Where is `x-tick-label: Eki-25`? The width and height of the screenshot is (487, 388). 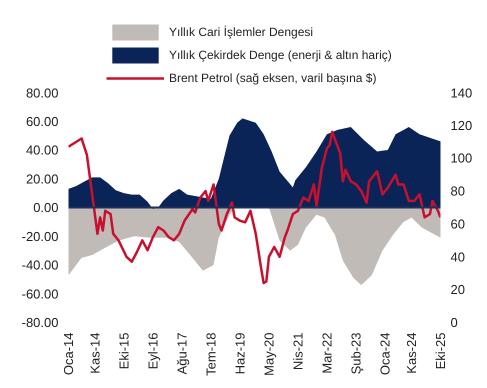 x-tick-label: Eki-25 is located at coordinates (440, 351).